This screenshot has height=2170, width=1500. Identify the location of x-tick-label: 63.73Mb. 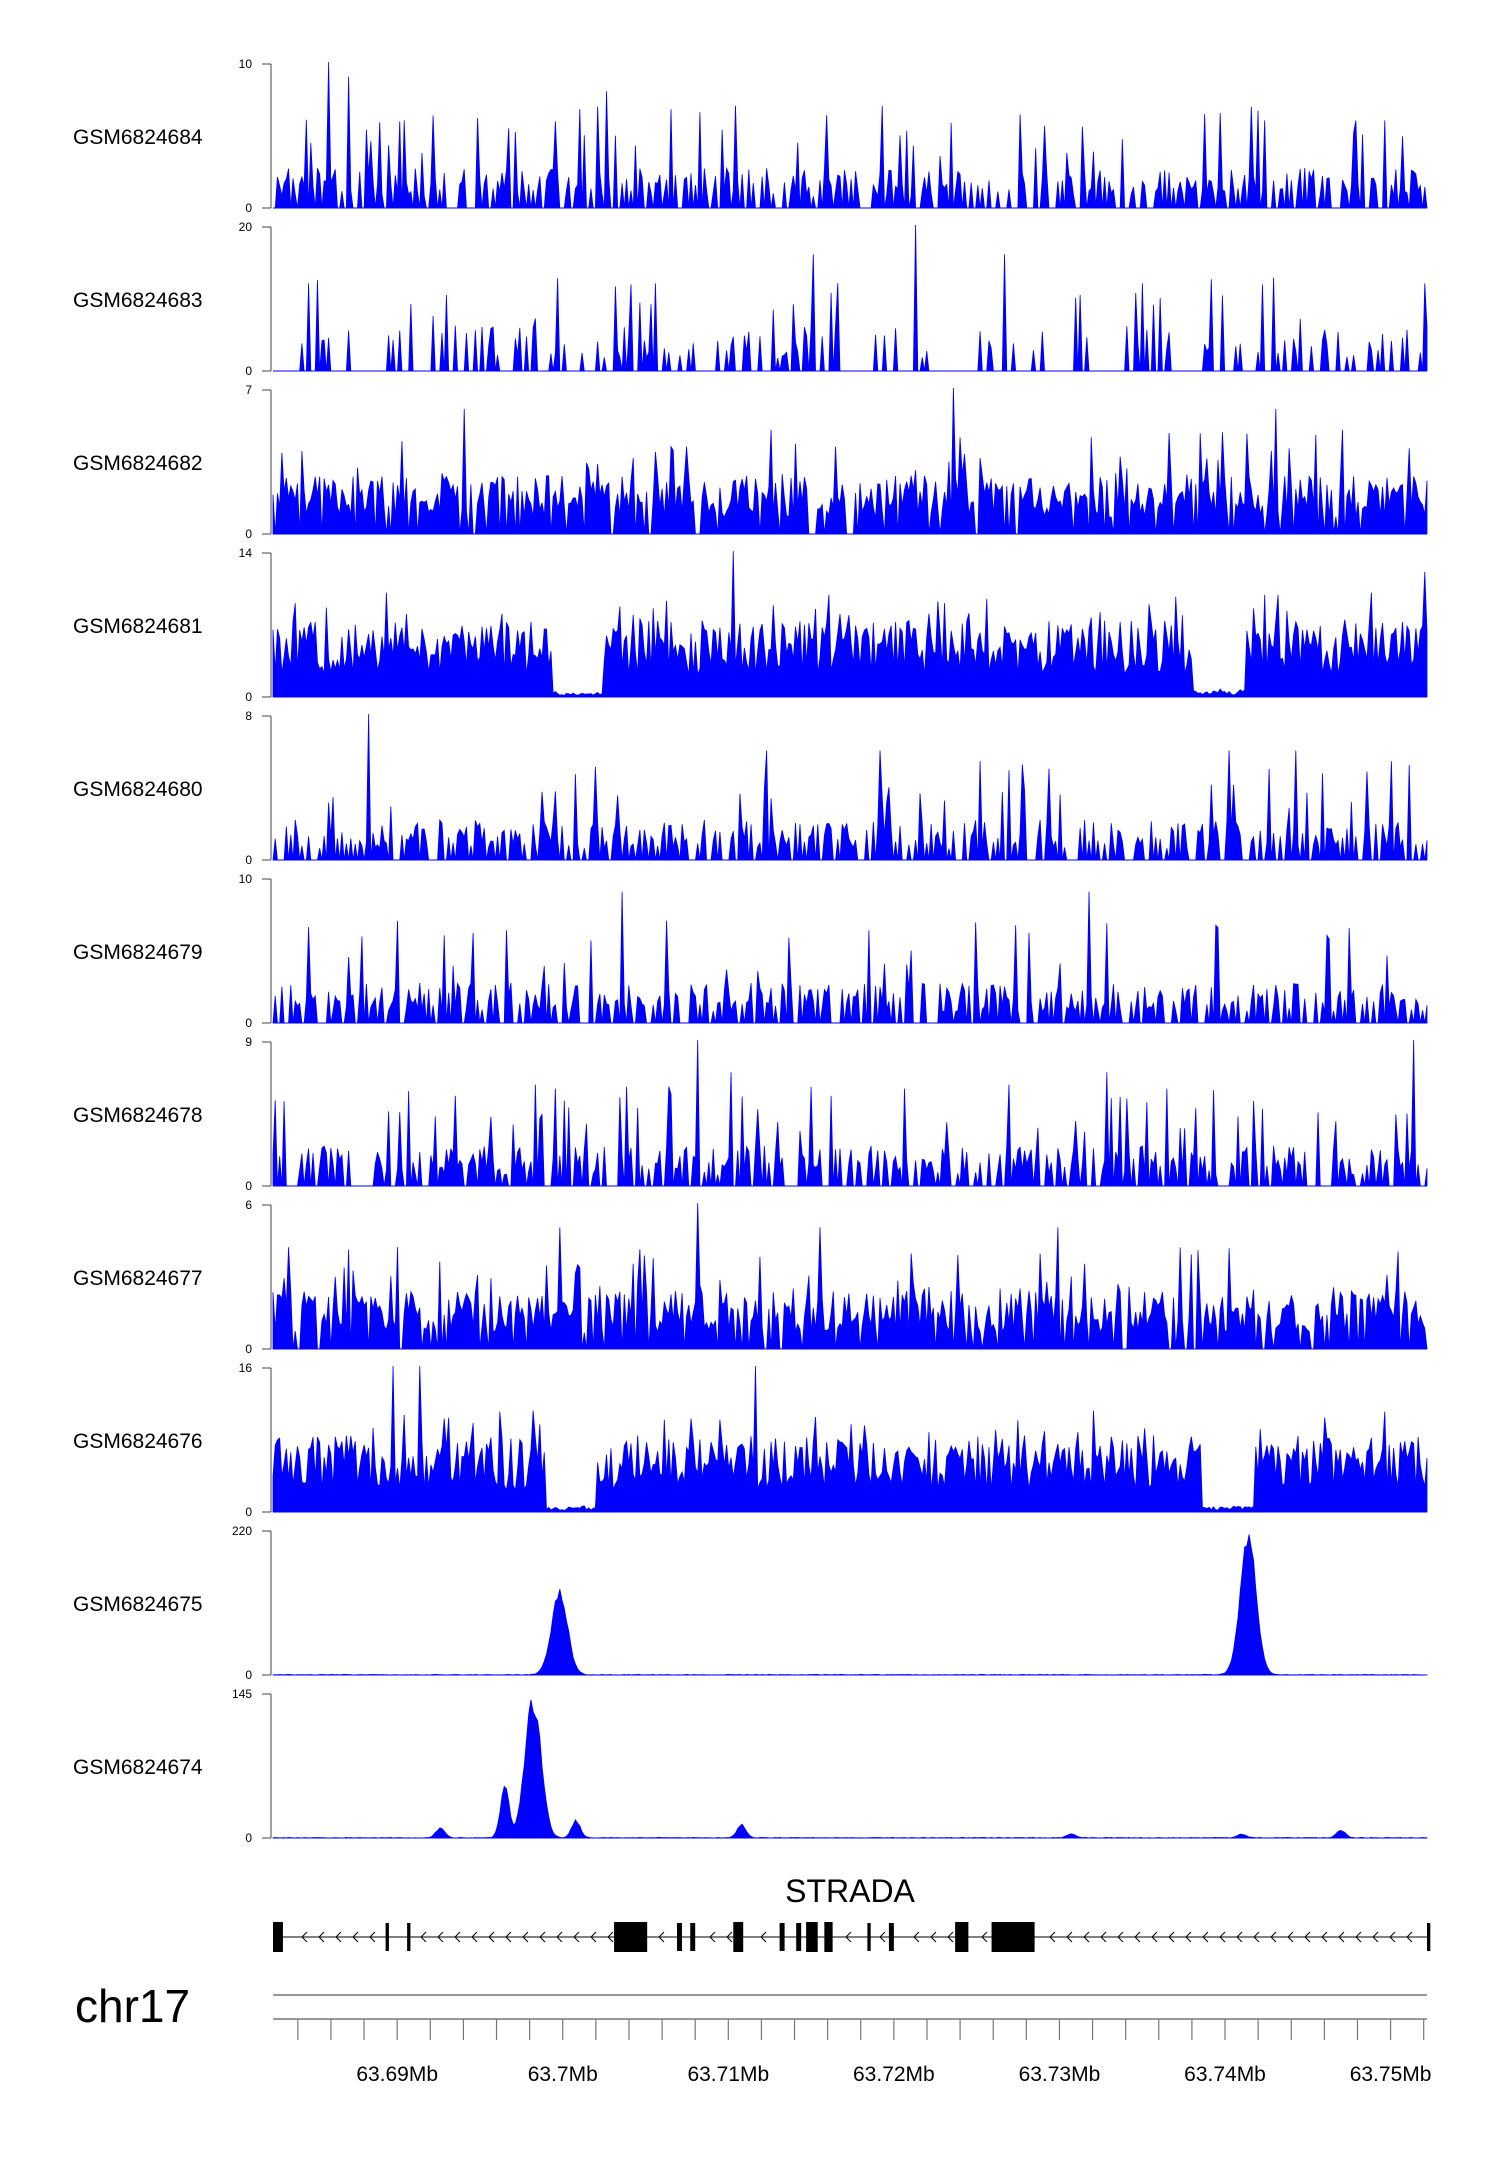
(1060, 2074).